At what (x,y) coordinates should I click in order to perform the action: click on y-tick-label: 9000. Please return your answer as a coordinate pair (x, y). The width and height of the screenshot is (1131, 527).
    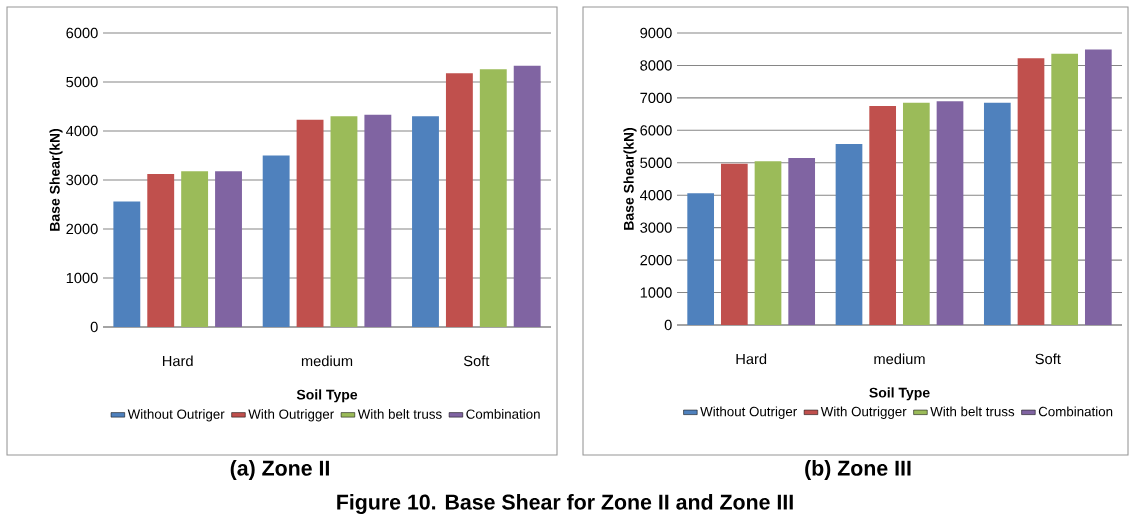
    Looking at the image, I should click on (656, 33).